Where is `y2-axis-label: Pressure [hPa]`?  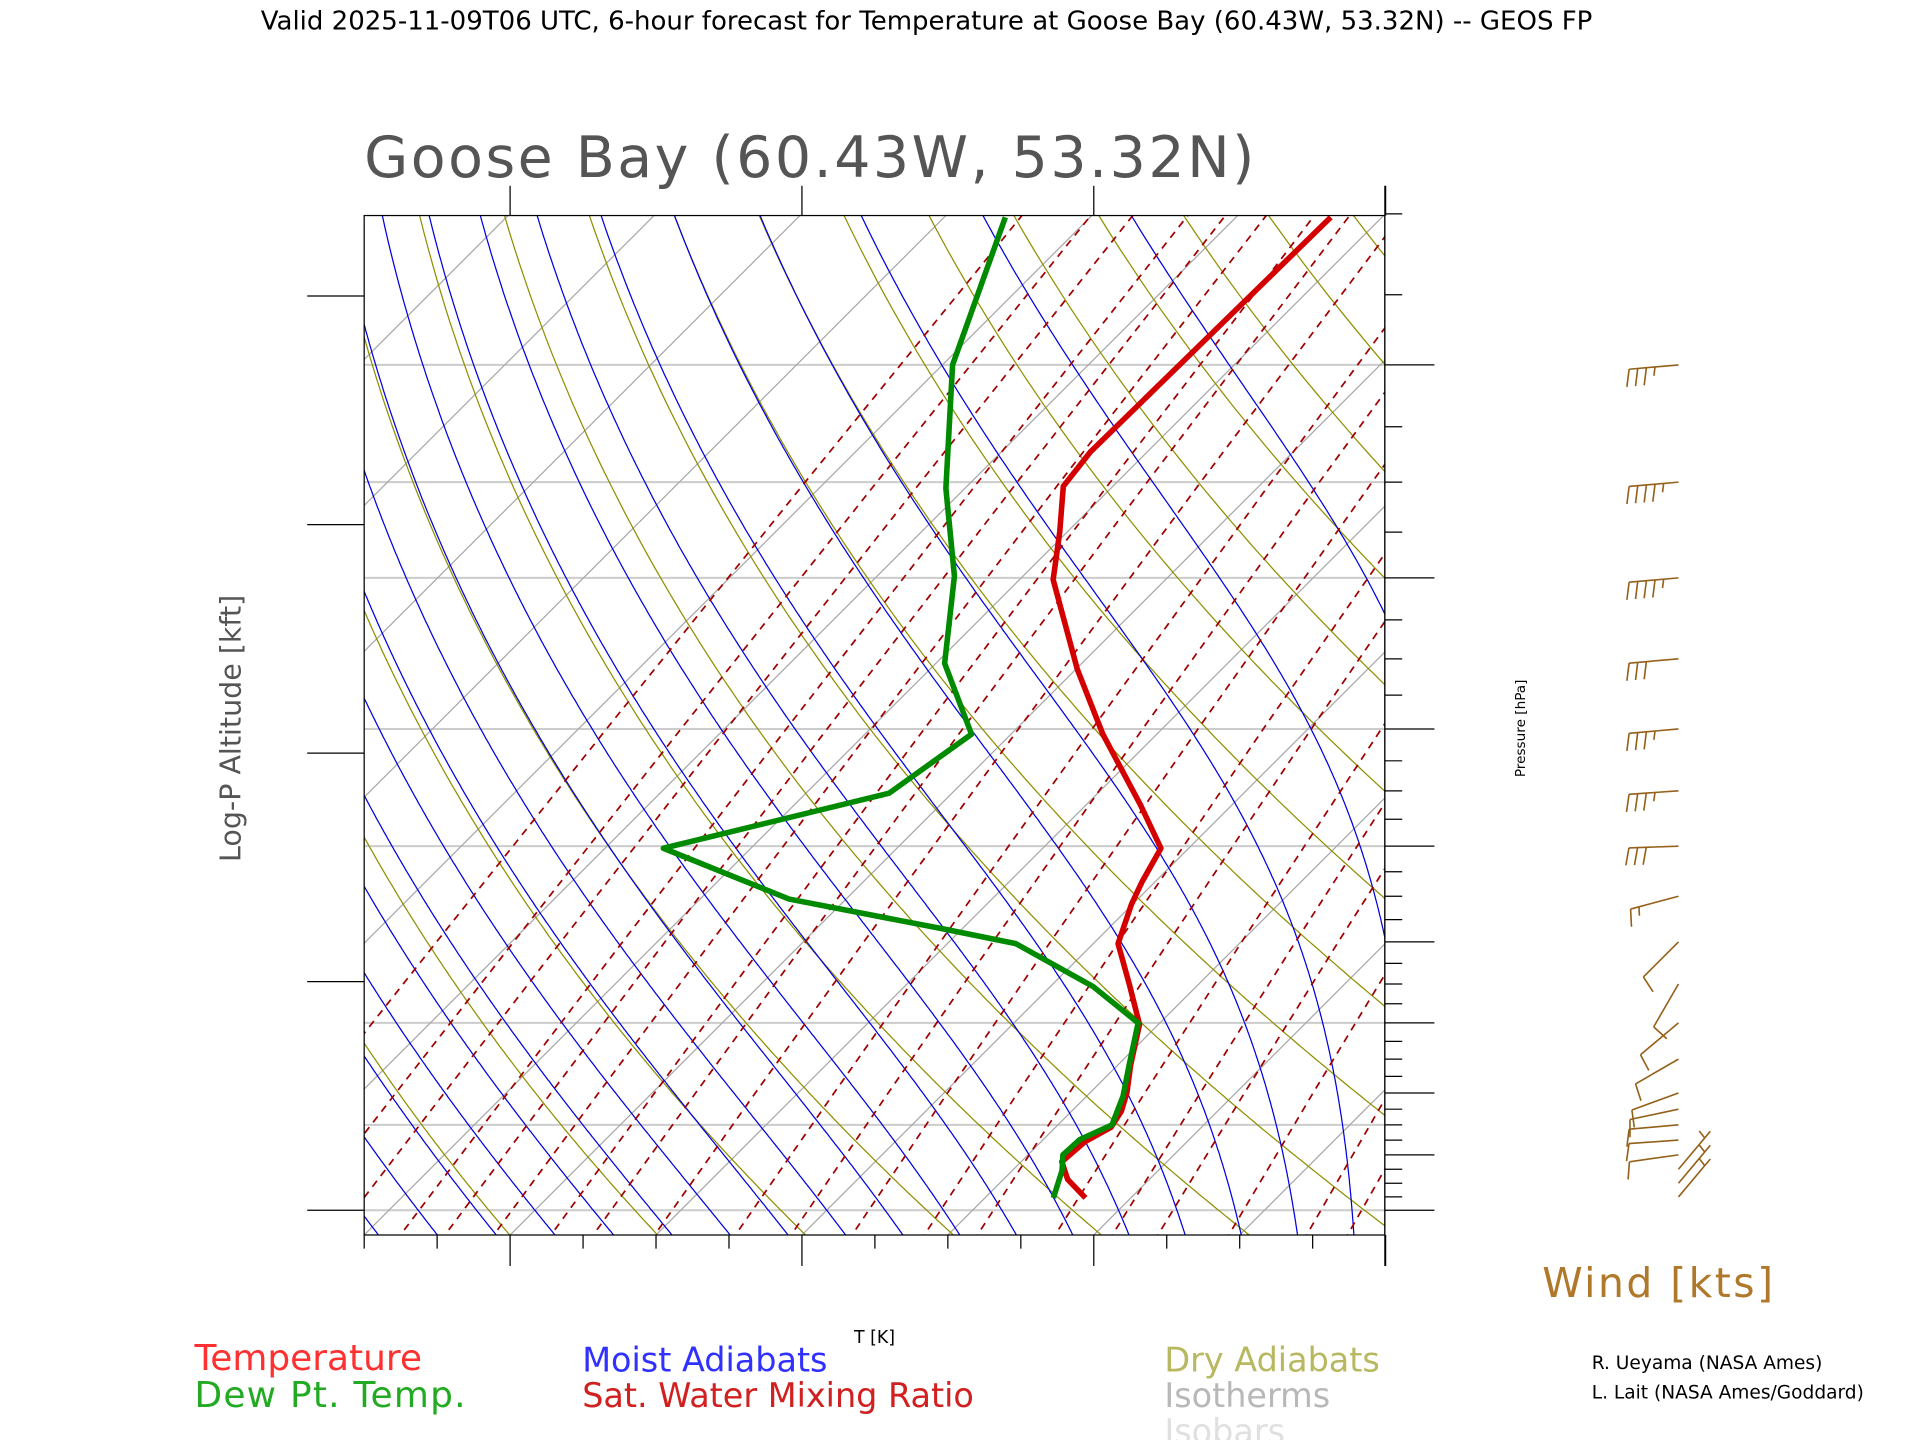 y2-axis-label: Pressure [hPa] is located at coordinates (1521, 729).